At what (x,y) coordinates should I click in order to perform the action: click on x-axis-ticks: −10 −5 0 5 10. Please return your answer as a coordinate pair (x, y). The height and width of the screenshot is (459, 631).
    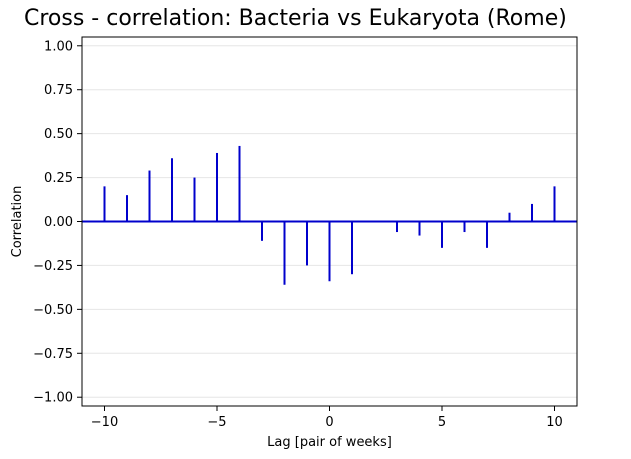
    Looking at the image, I should click on (327, 418).